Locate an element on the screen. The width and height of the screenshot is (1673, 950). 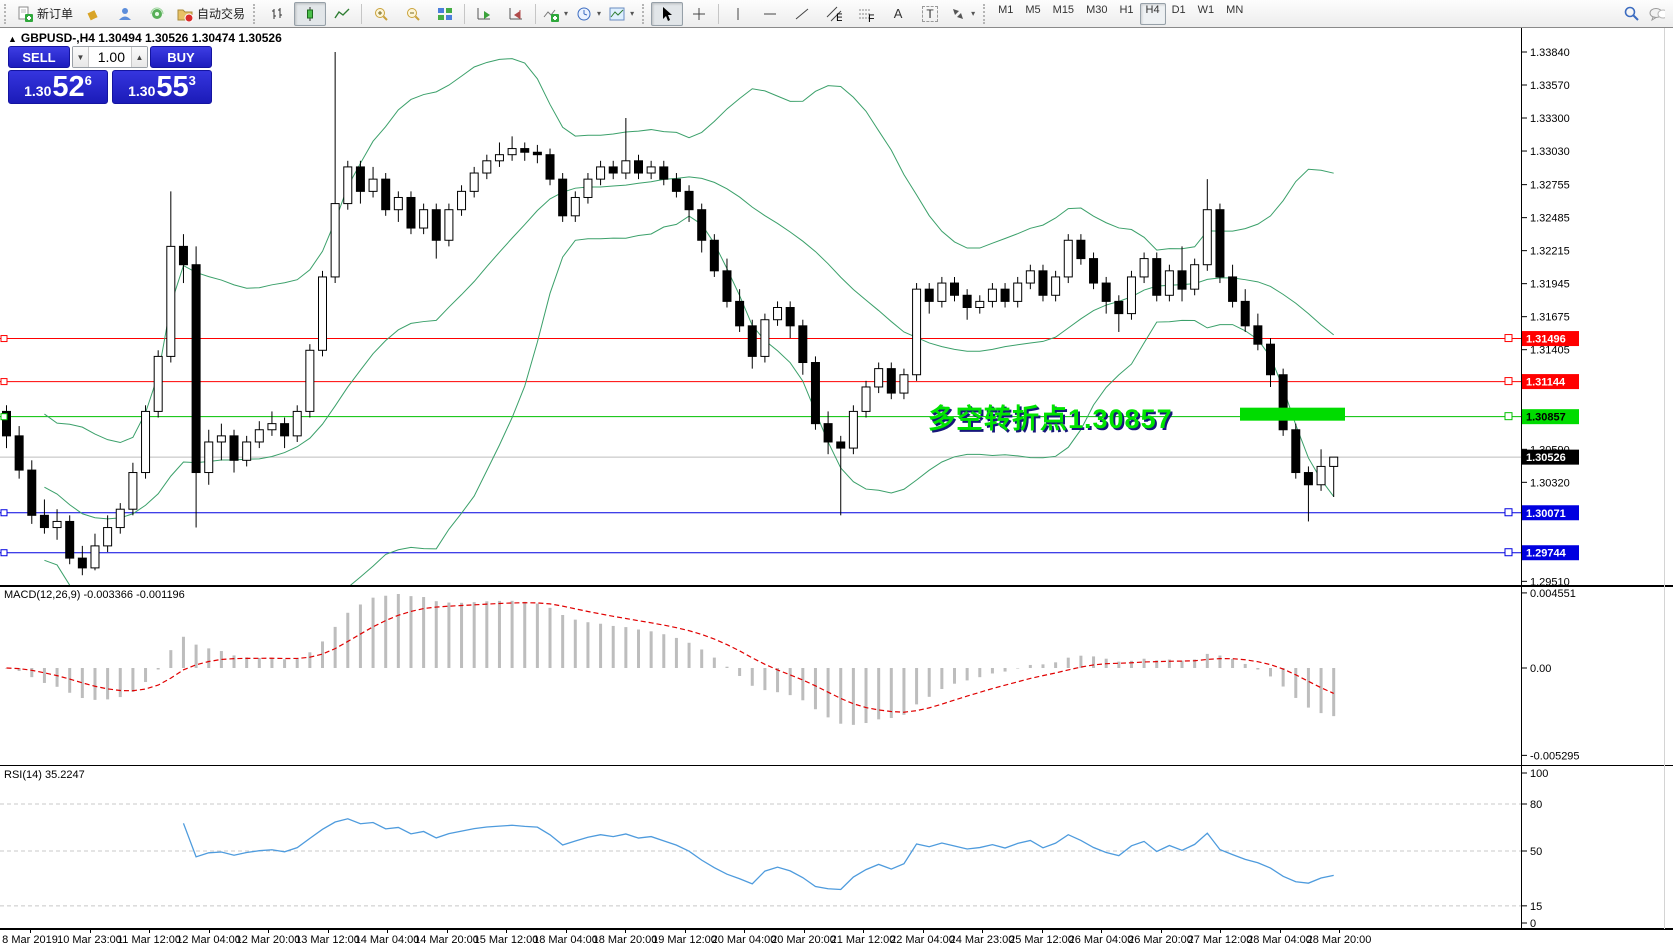
cursor-icon is located at coordinates (667, 14).